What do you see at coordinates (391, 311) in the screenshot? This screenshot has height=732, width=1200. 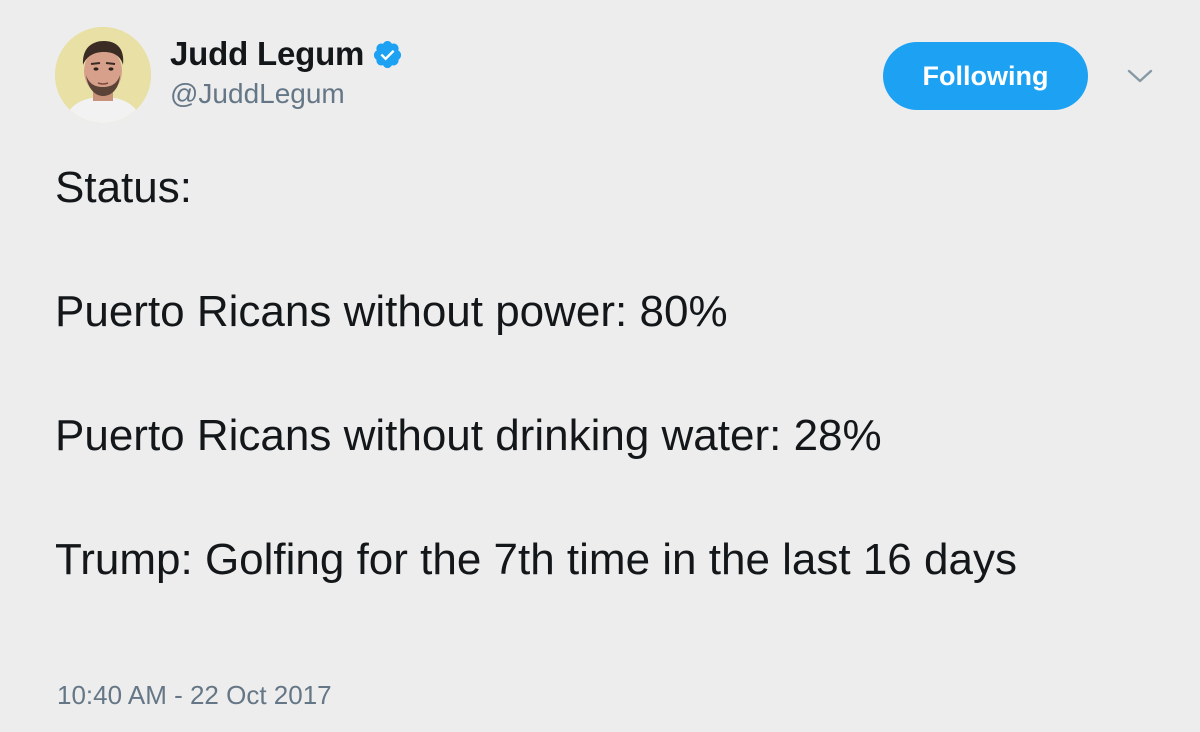 I see `tweet-line-power: Puerto Ricans without power: 80%` at bounding box center [391, 311].